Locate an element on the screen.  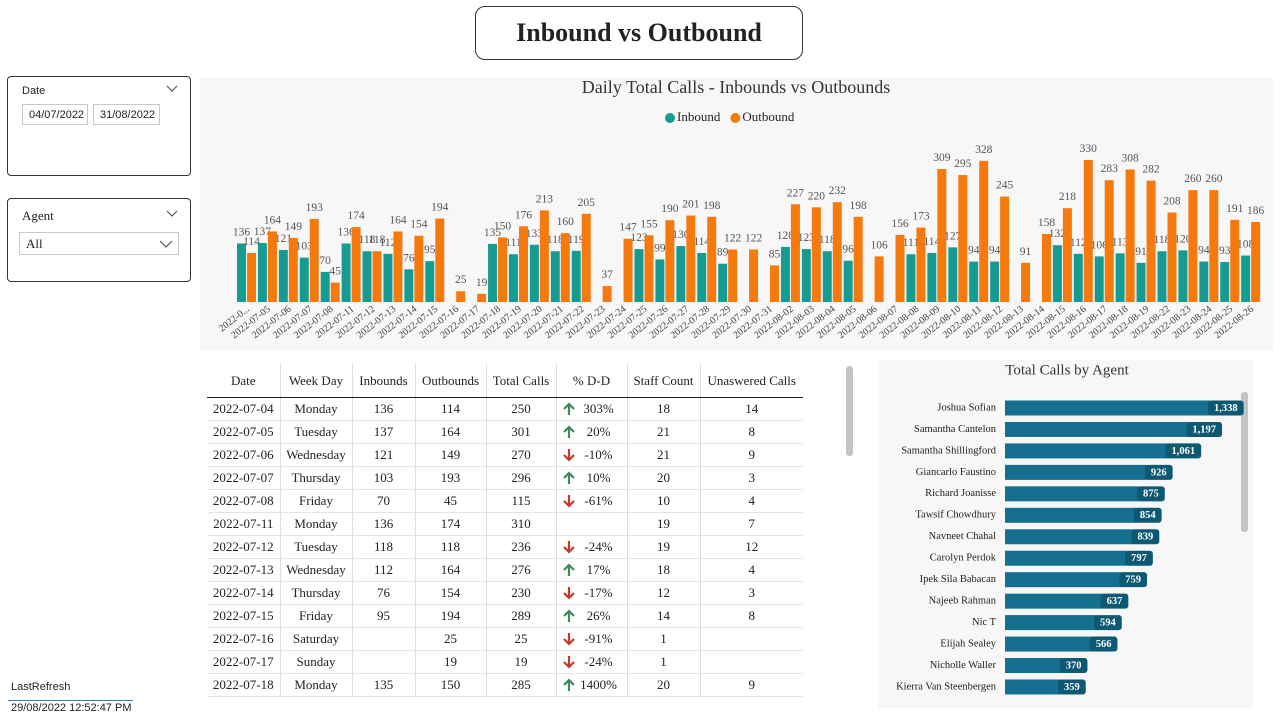
table-row: 2022-07-07 Thursday 103 193 296 10% 20 3 is located at coordinates (505, 478).